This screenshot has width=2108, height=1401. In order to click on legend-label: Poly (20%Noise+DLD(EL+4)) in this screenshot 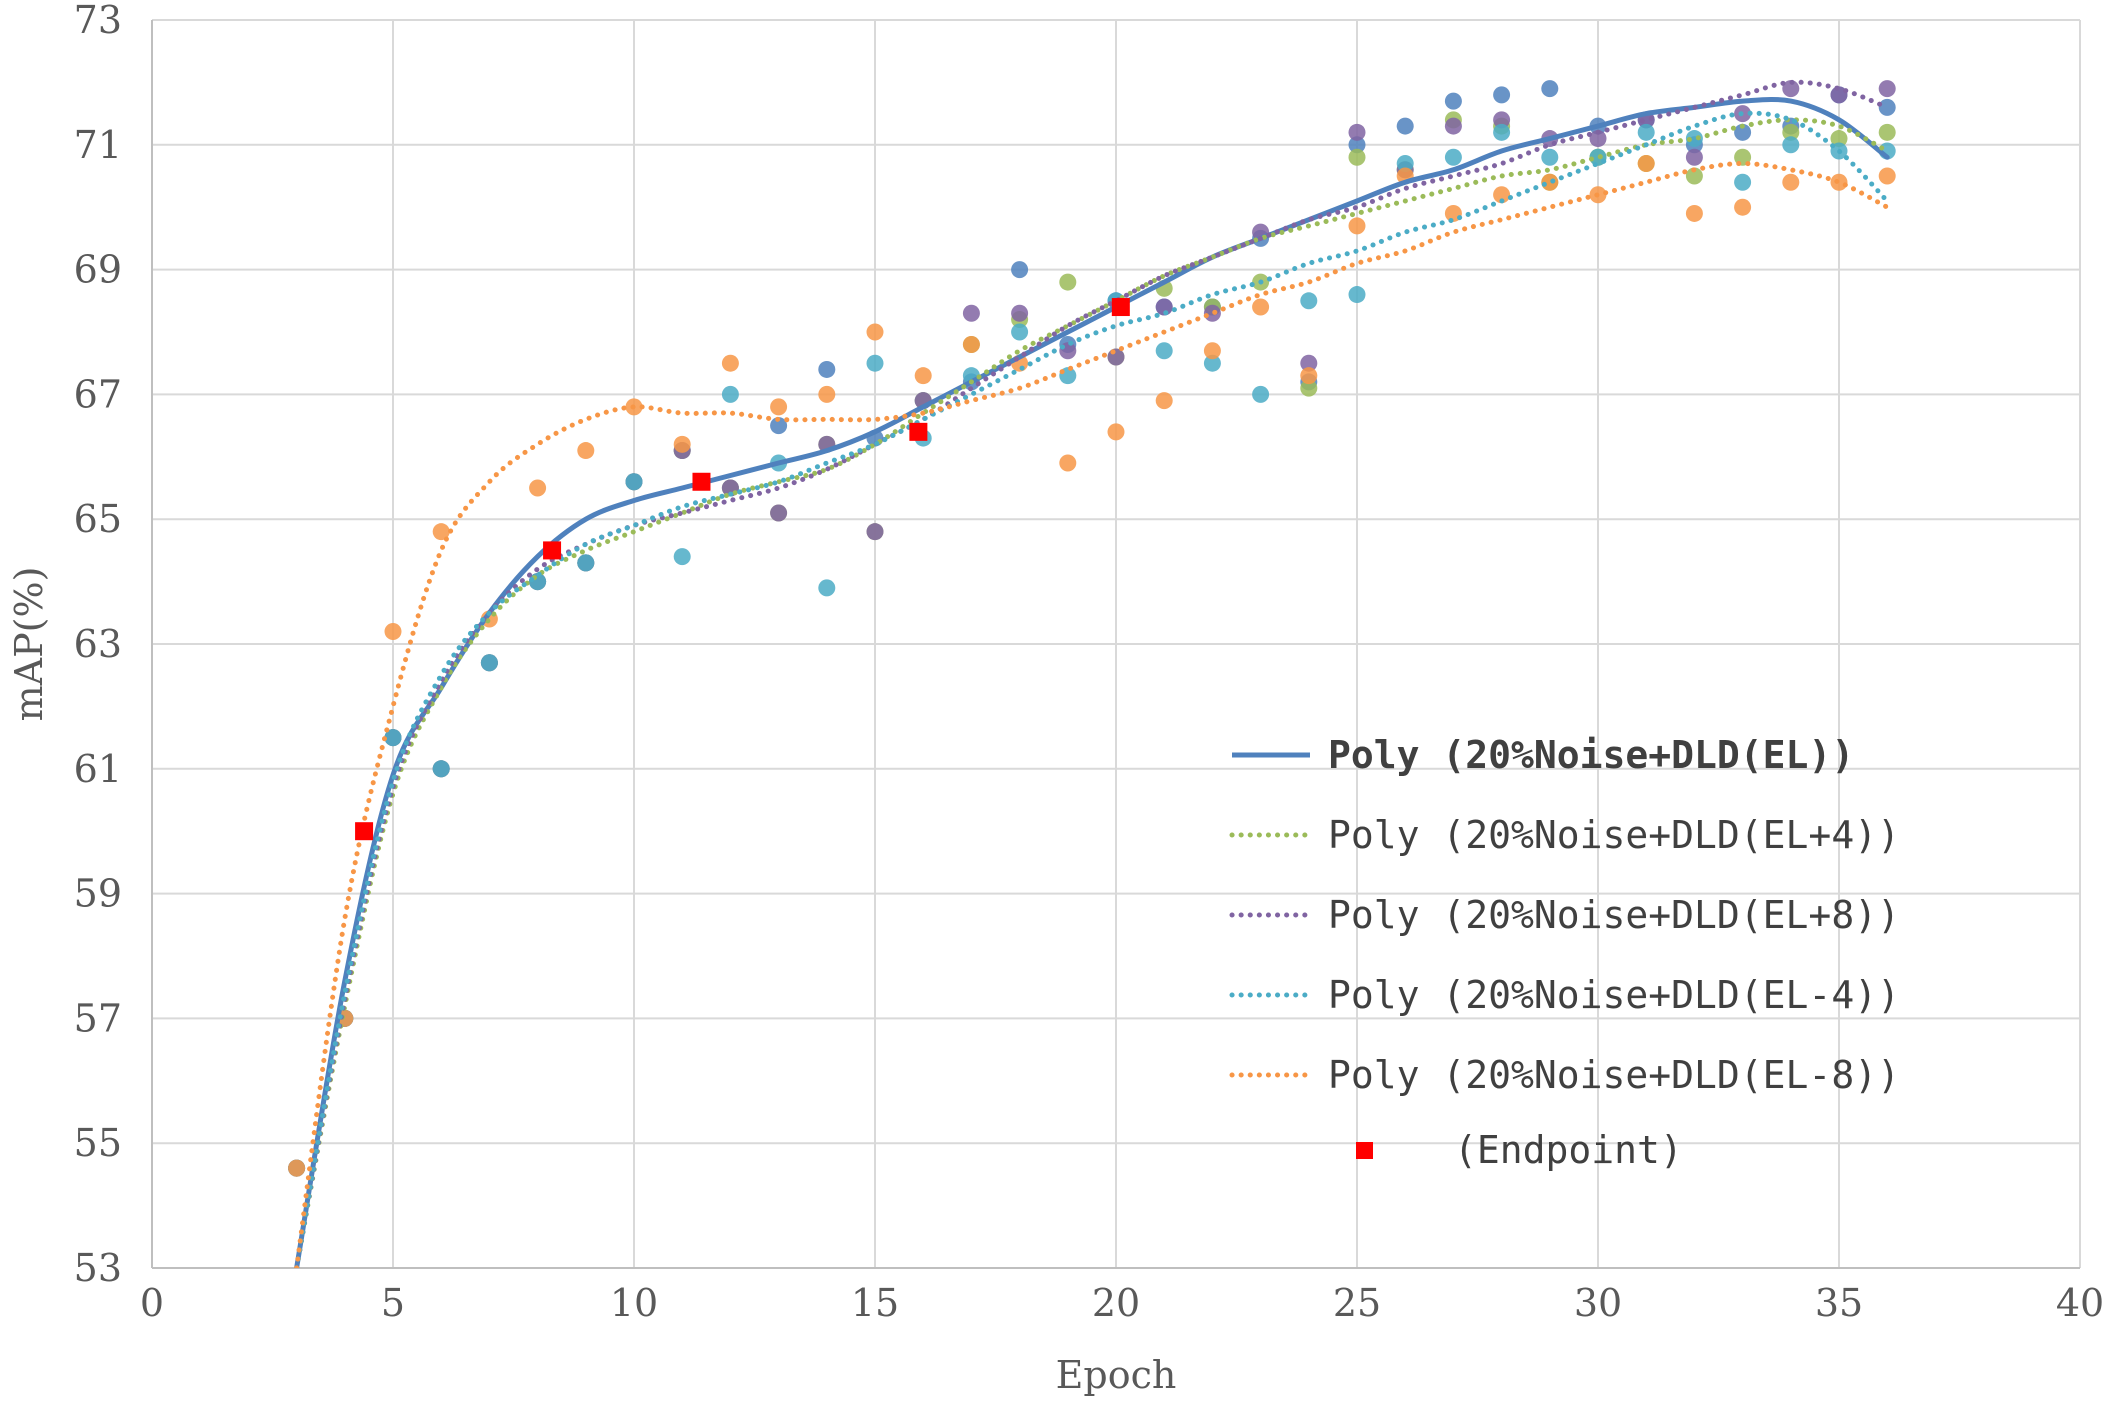, I will do `click(1614, 835)`.